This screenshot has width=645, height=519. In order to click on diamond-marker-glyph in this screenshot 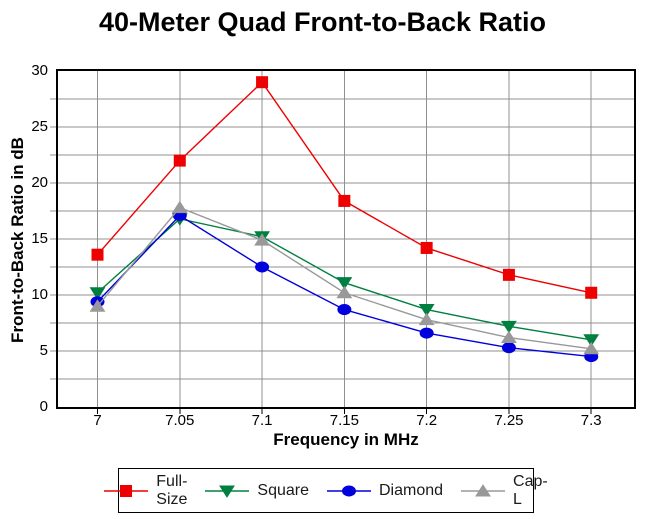, I will do `click(349, 490)`.